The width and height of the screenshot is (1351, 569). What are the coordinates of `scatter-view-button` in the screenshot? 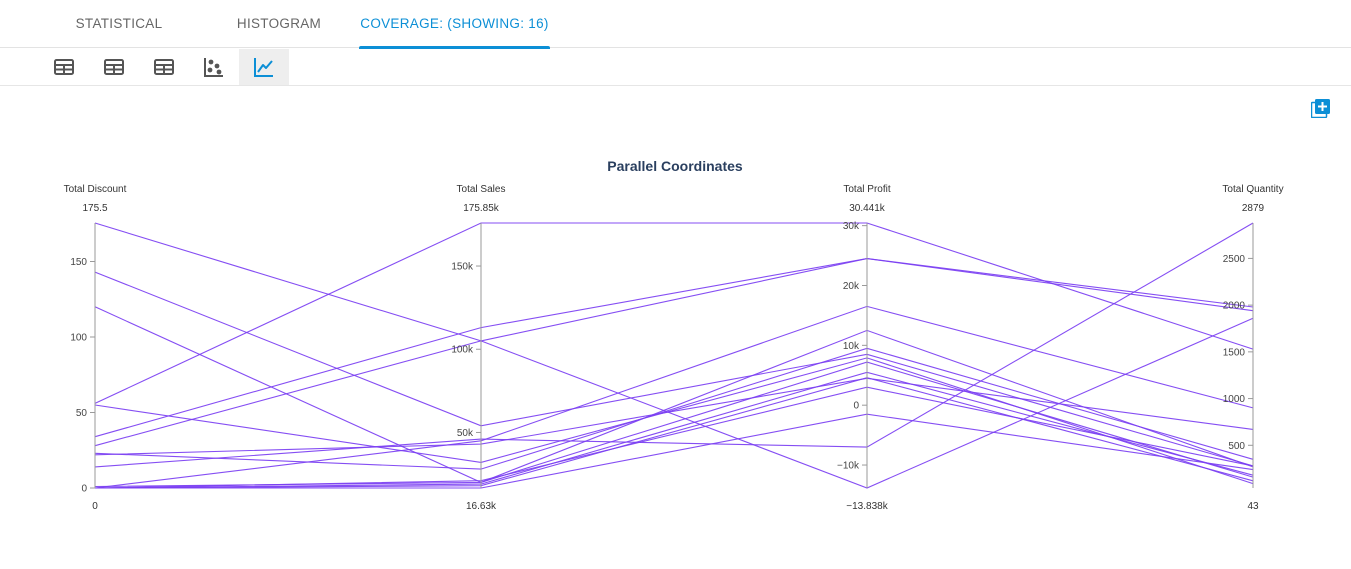 It's located at (214, 67).